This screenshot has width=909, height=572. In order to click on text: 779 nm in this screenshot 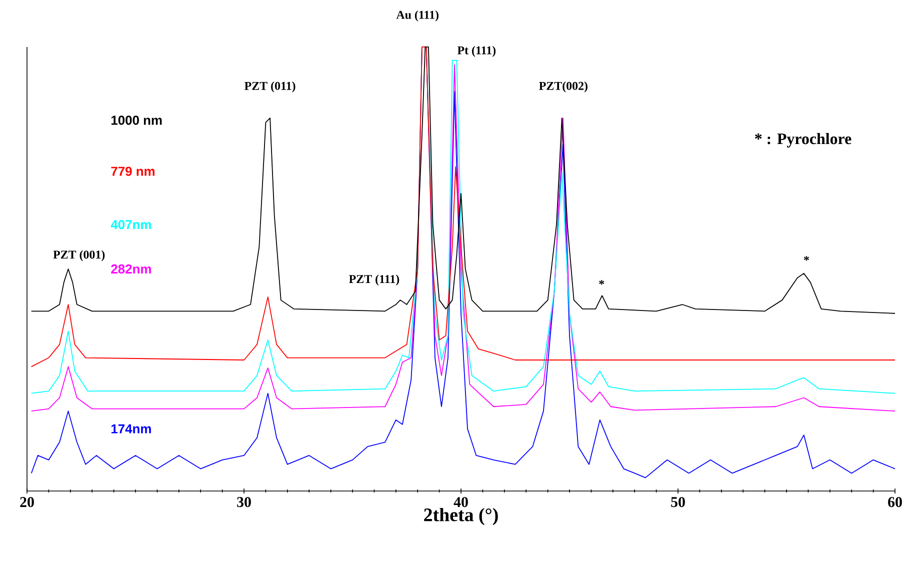, I will do `click(132, 171)`.